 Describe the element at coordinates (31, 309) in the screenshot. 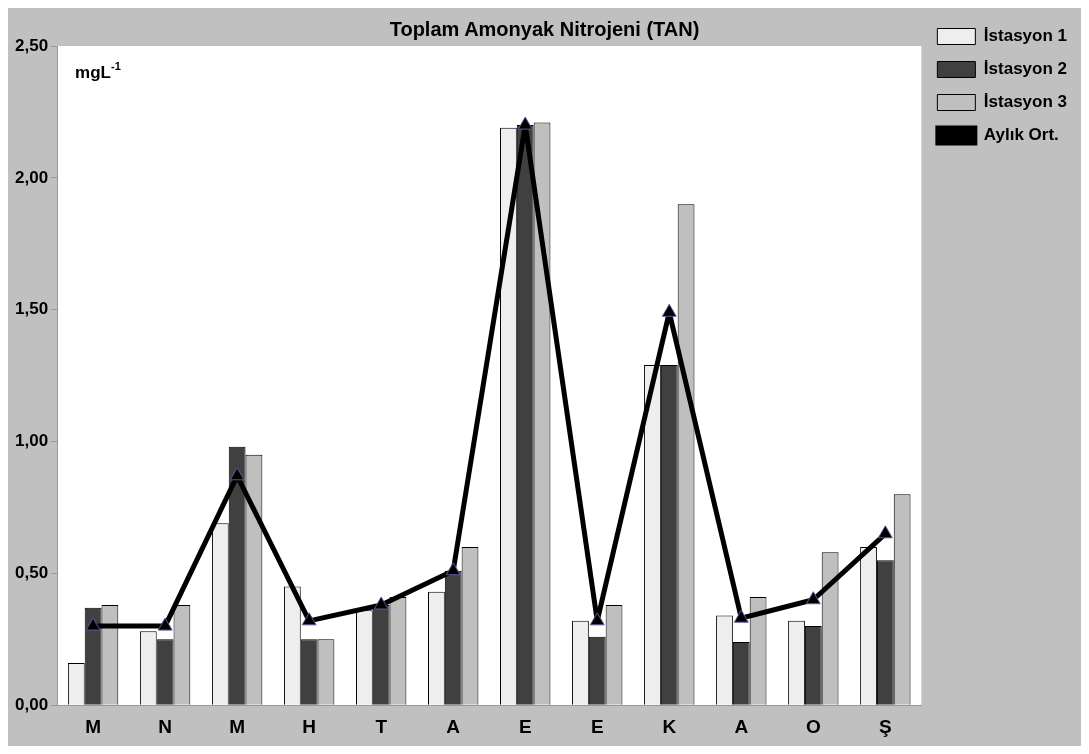

I see `y-tick-label: 1,50` at that location.